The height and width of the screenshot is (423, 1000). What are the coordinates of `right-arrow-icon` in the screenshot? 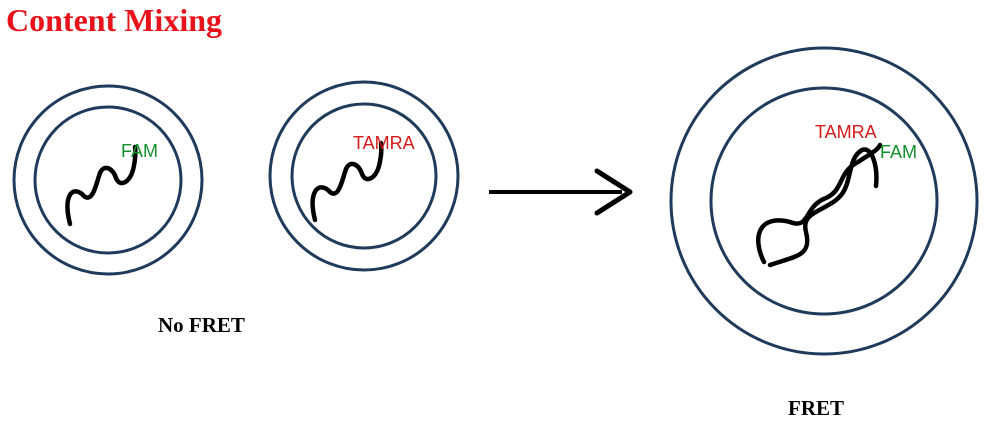 It's located at (561, 192).